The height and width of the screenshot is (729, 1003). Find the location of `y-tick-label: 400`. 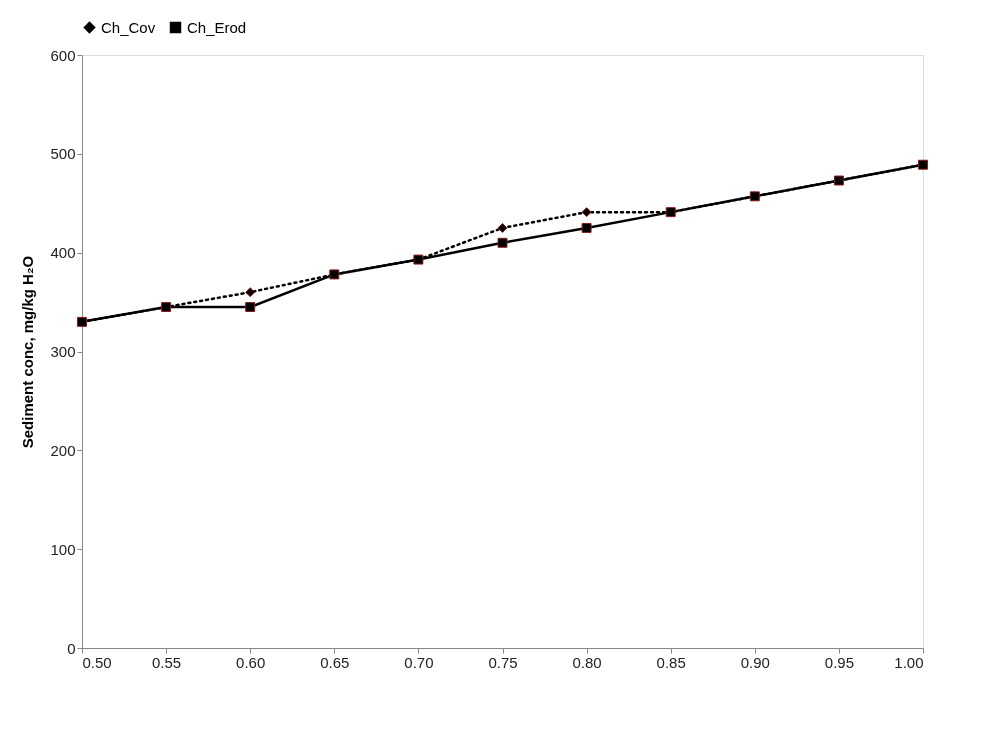

y-tick-label: 400 is located at coordinates (63, 253).